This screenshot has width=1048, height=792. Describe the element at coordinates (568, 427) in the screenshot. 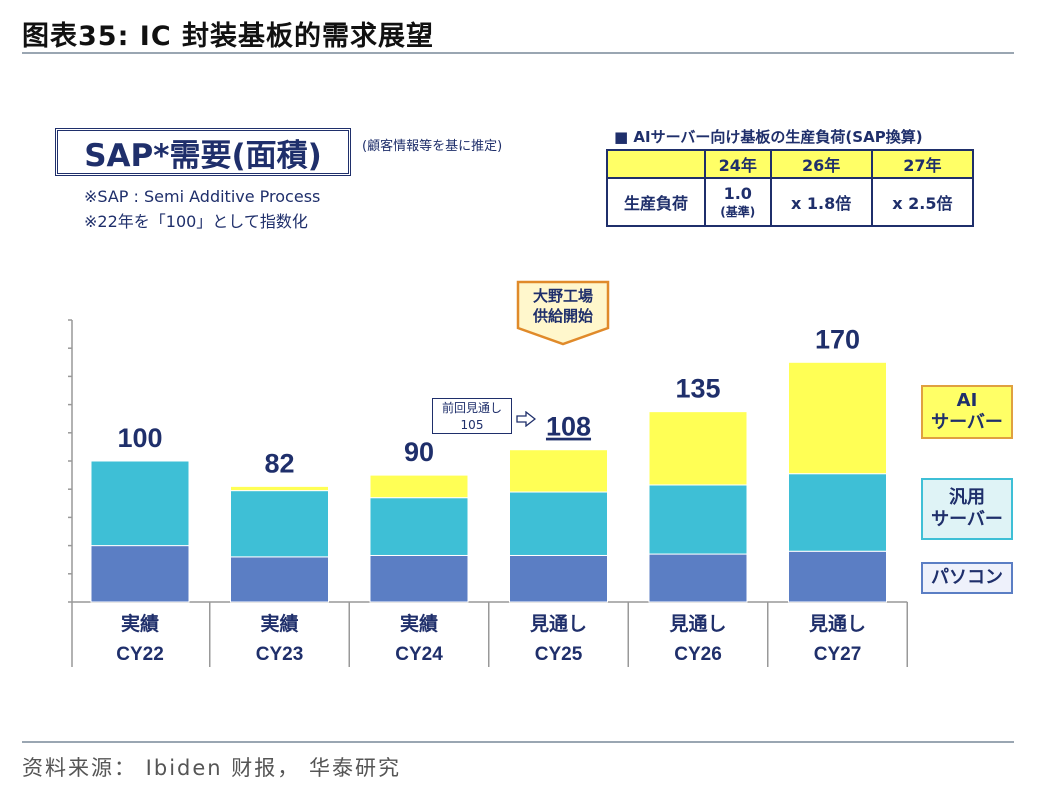

I see `bar-total-label: 108` at that location.